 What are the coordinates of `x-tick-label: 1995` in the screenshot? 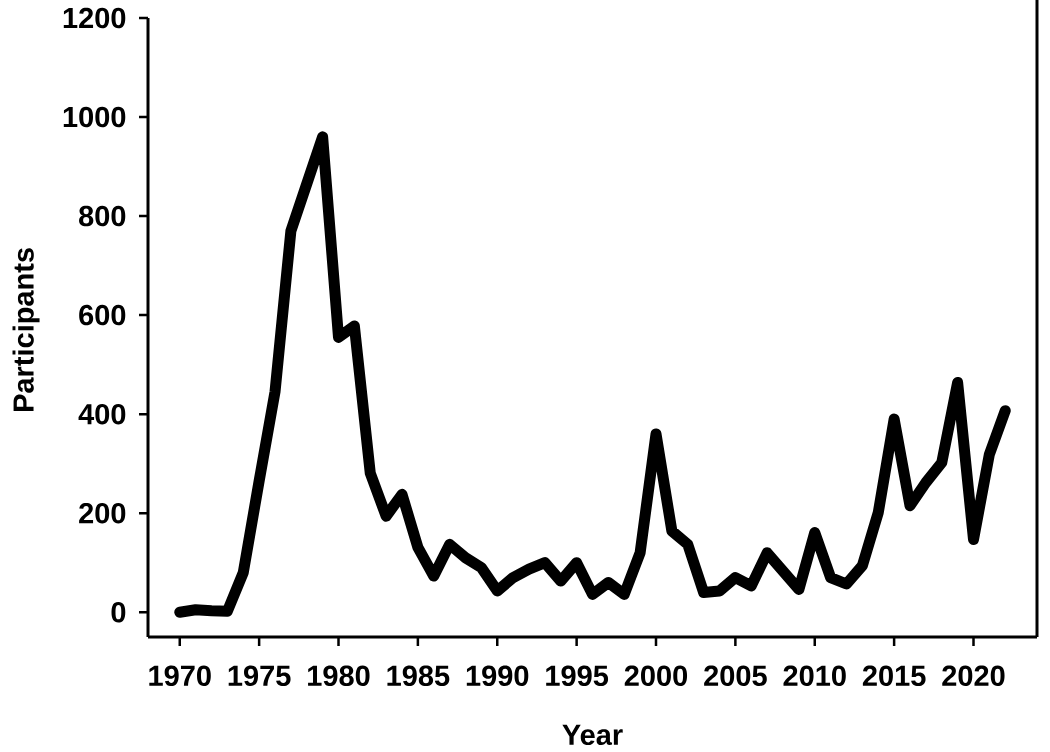 It's located at (577, 676).